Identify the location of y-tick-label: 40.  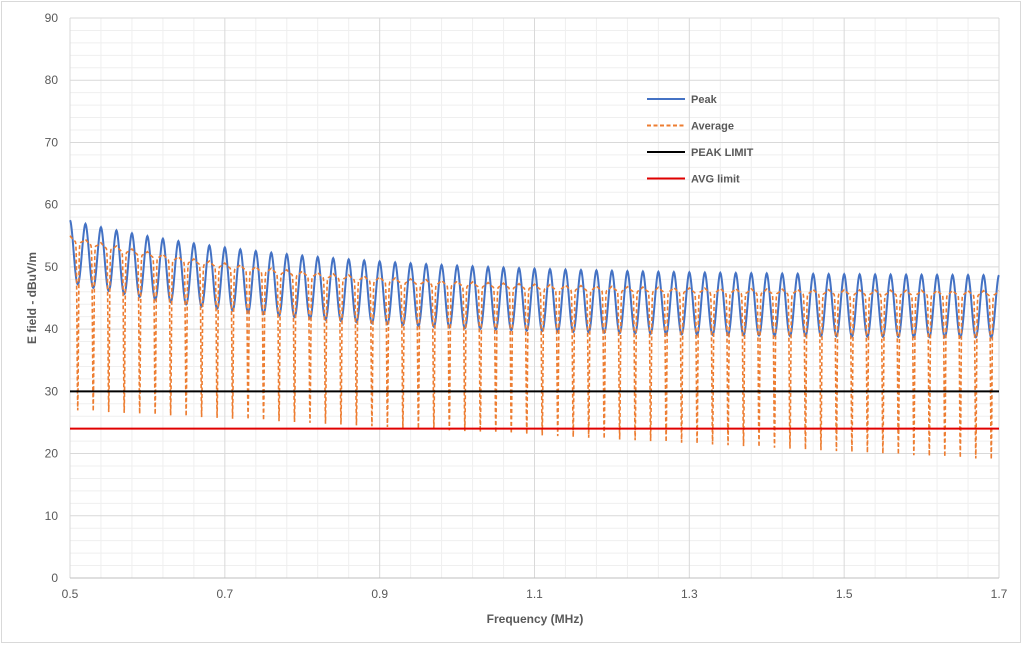
(52, 329).